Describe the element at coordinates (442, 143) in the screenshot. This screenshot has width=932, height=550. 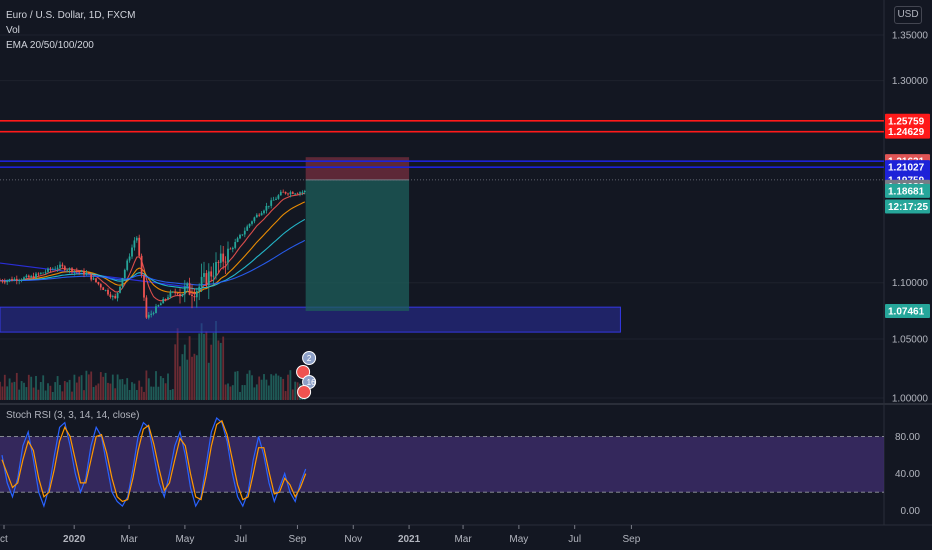
I see `horizontal-lines` at that location.